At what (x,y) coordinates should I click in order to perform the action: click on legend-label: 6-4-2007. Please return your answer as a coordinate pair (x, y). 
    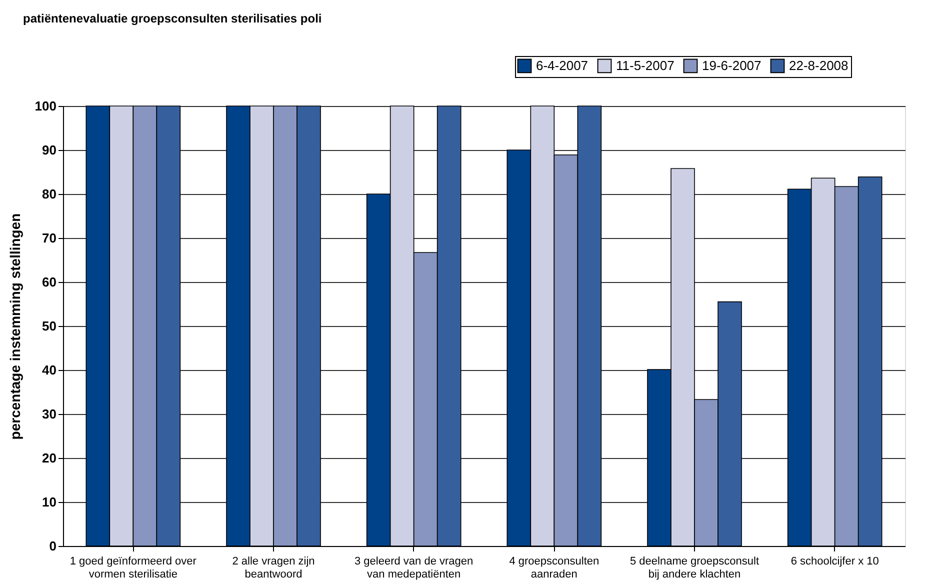
    Looking at the image, I should click on (562, 65).